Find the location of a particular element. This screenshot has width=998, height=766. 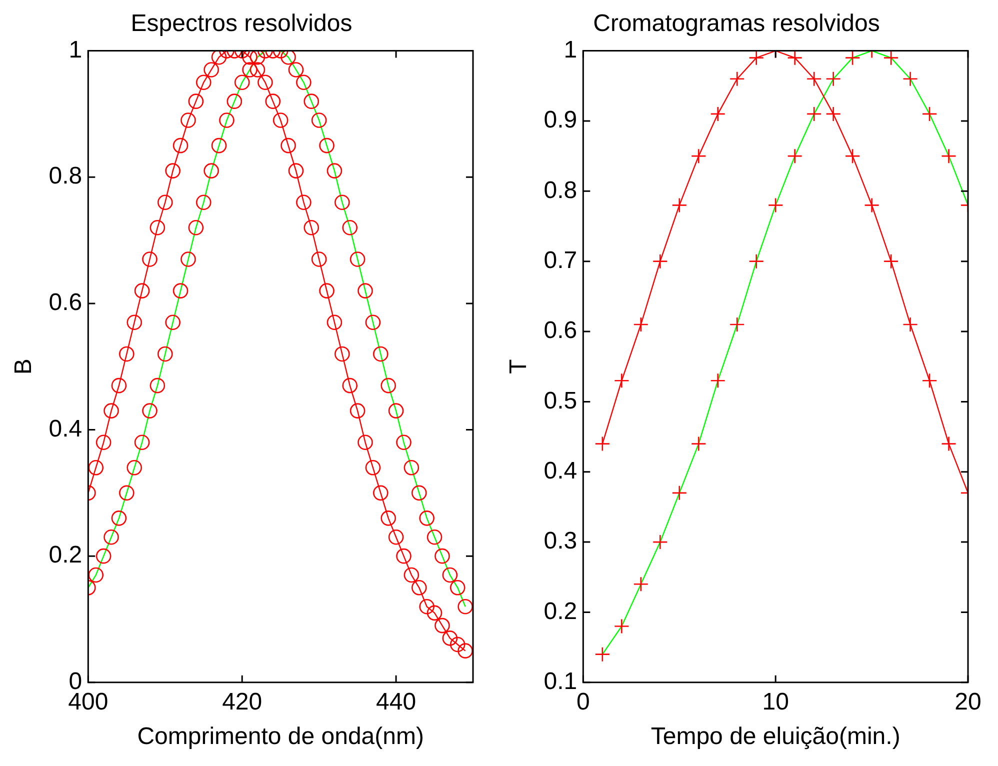

chart-title: Espectros resolvidos is located at coordinates (241, 24).